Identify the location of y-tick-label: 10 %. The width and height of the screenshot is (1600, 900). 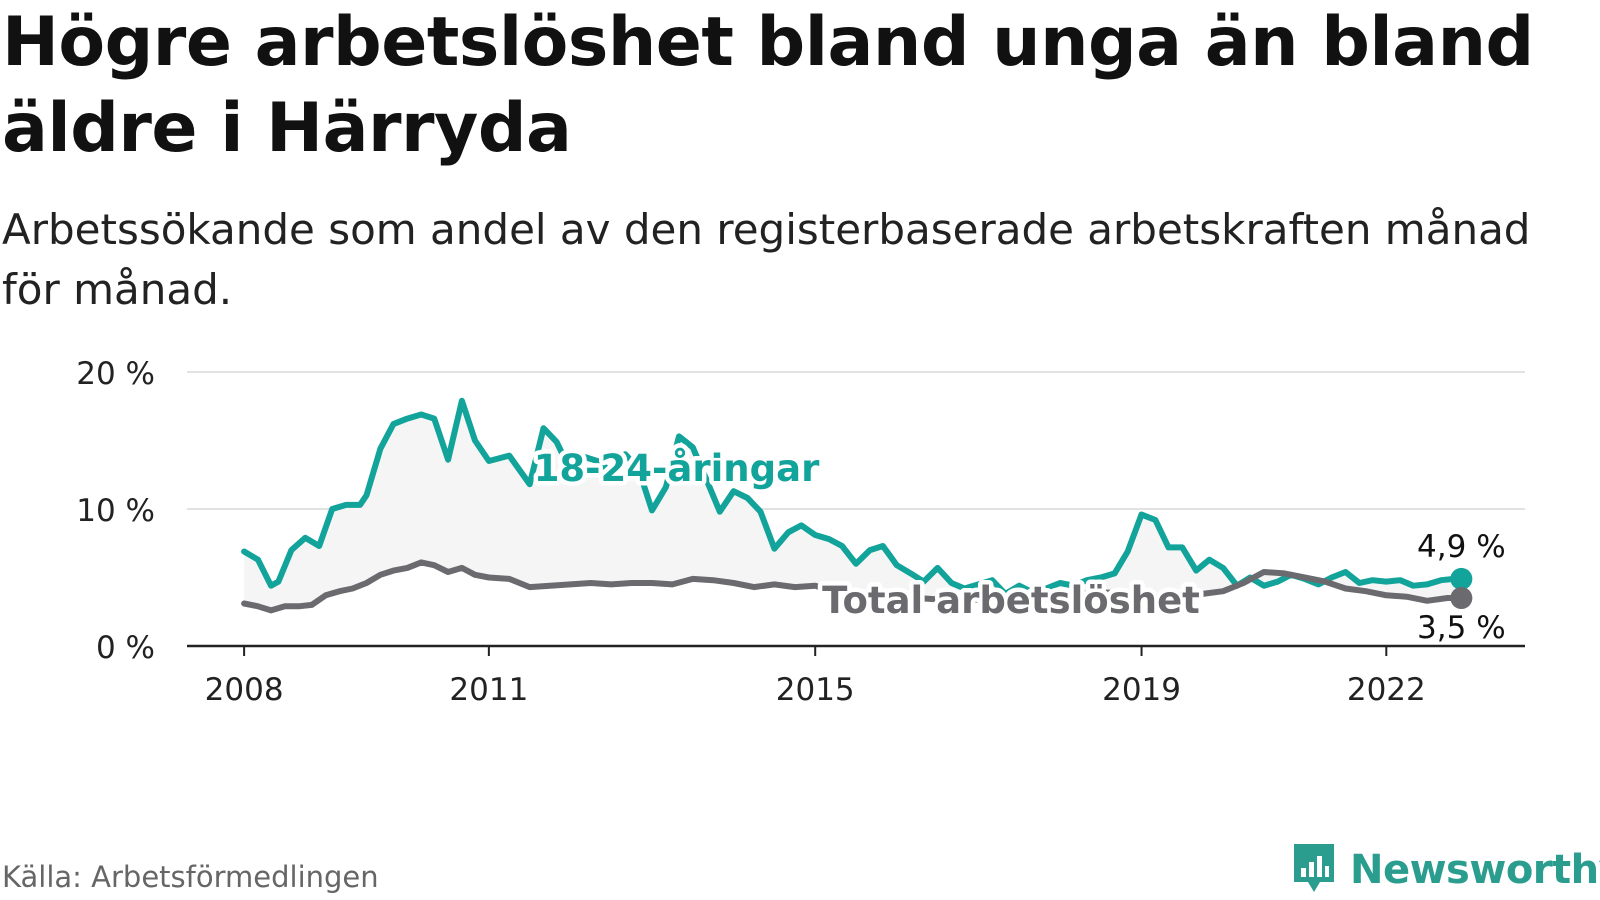
(115, 511).